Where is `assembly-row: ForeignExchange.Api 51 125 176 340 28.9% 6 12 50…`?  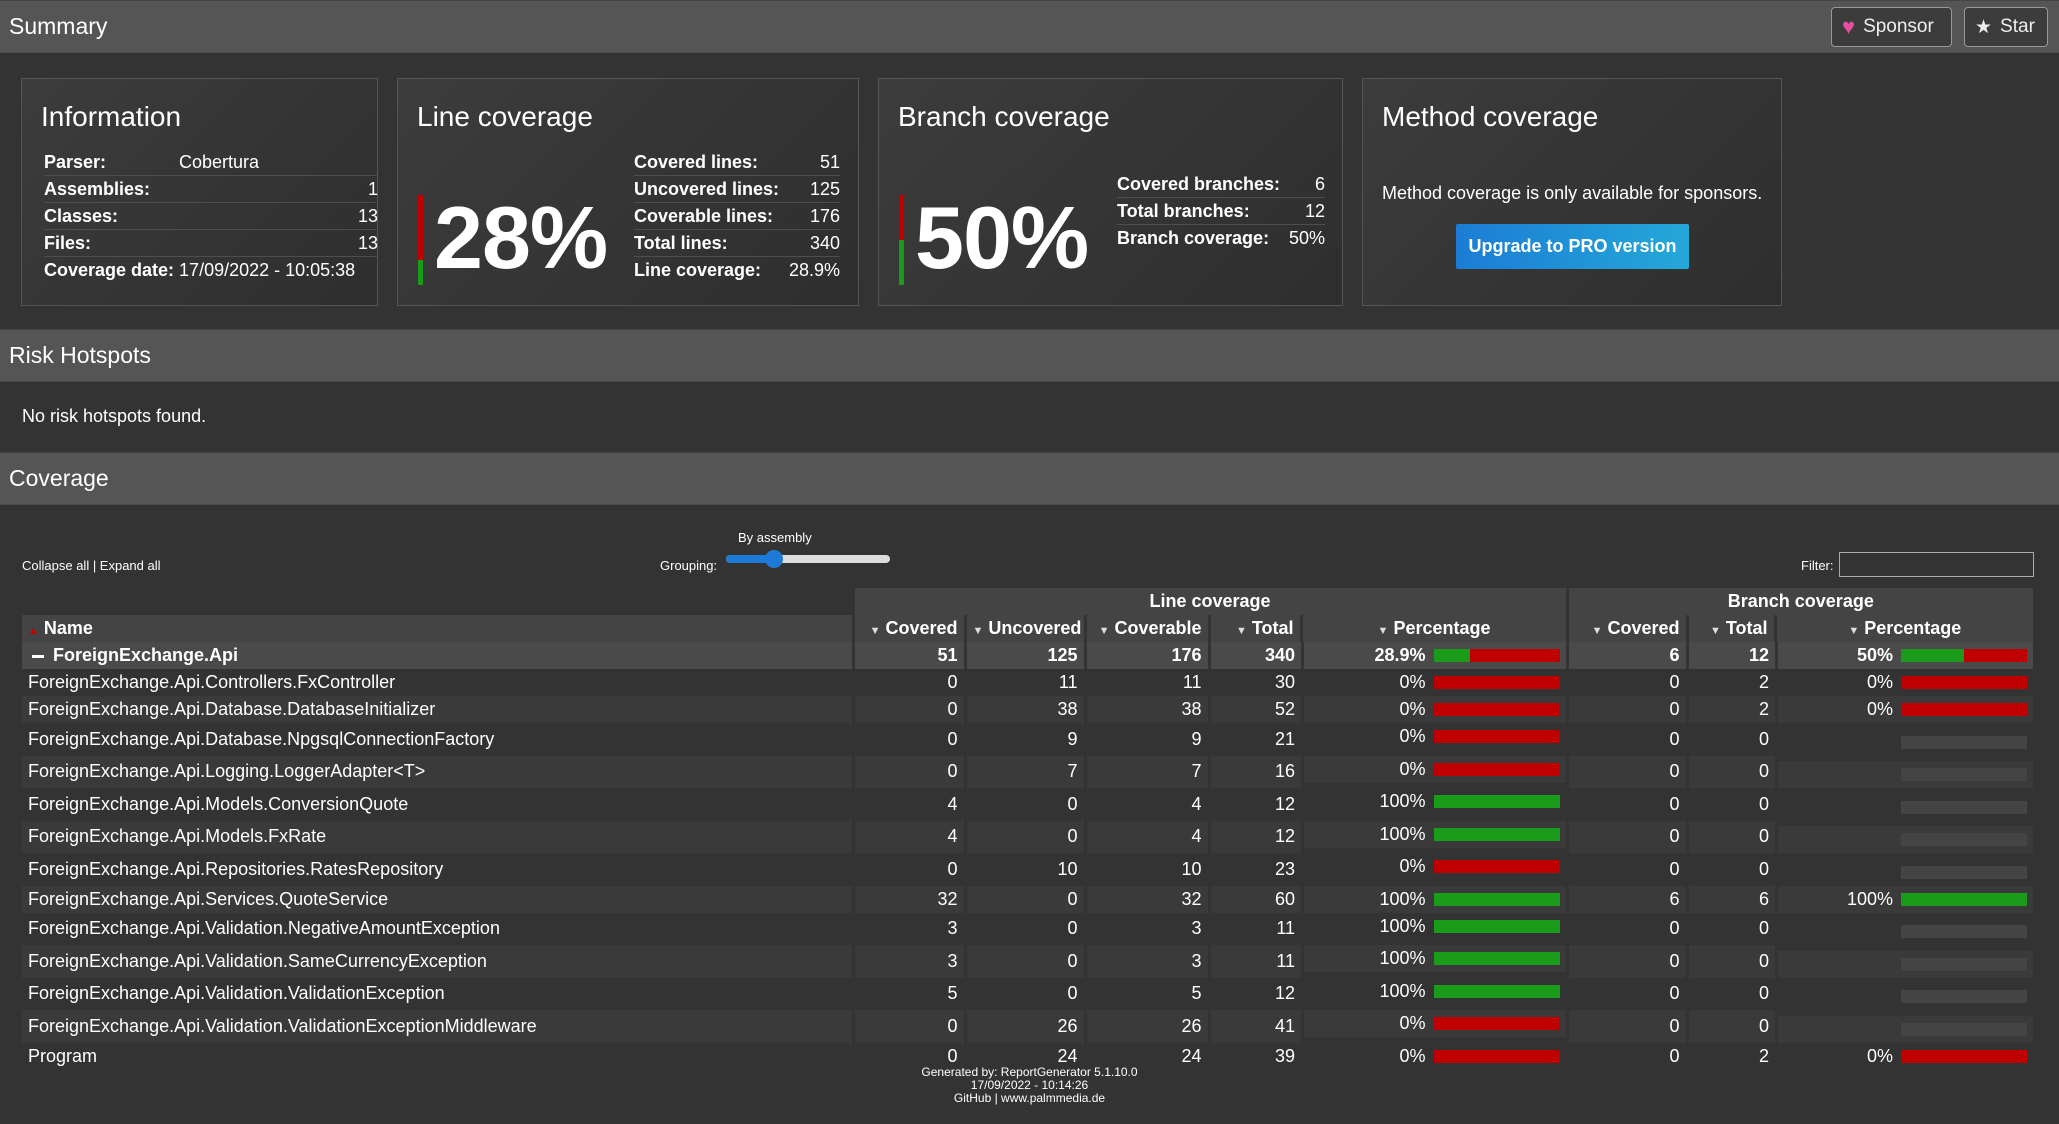 assembly-row: ForeignExchange.Api 51 125 176 340 28.9% 6 12 50… is located at coordinates (1028, 655).